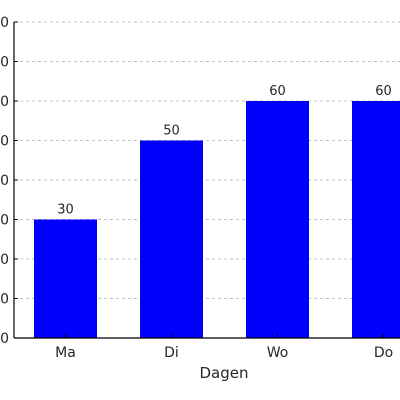  What do you see at coordinates (171, 353) in the screenshot?
I see `x-tick-label: Di` at bounding box center [171, 353].